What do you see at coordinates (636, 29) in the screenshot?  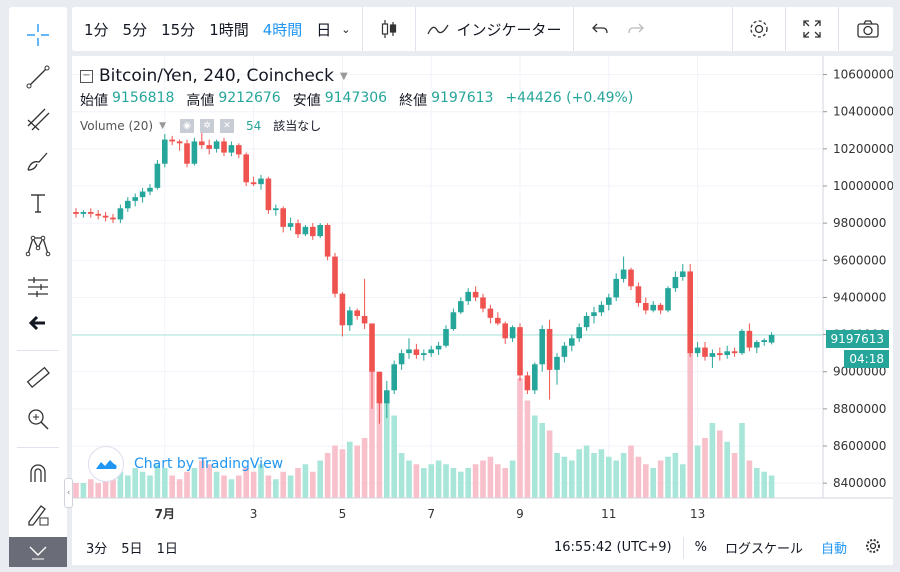 I see `redo-icon` at bounding box center [636, 29].